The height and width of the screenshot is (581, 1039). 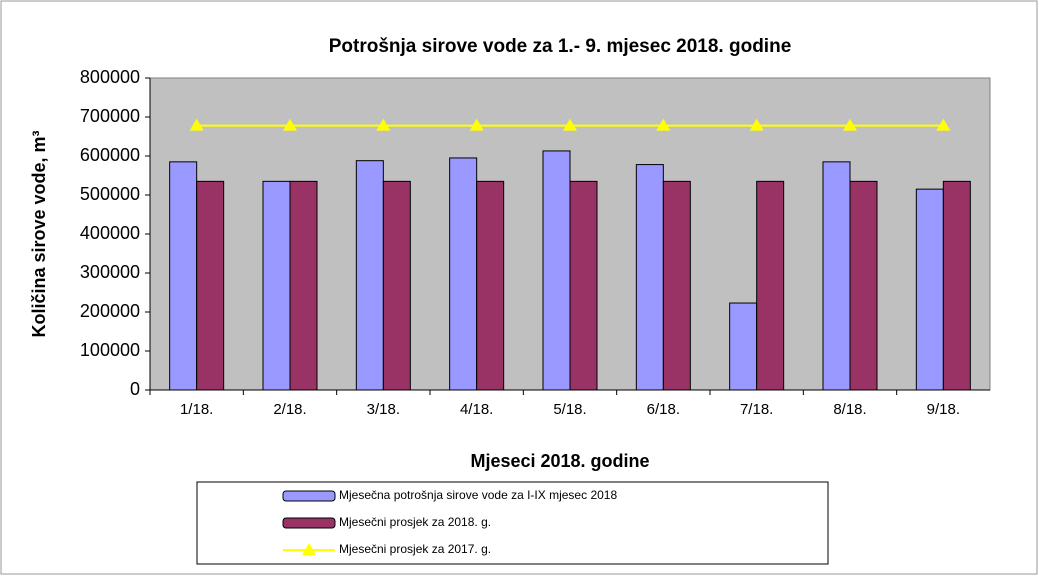 I want to click on x-tick-label: 8/18., so click(x=849, y=409).